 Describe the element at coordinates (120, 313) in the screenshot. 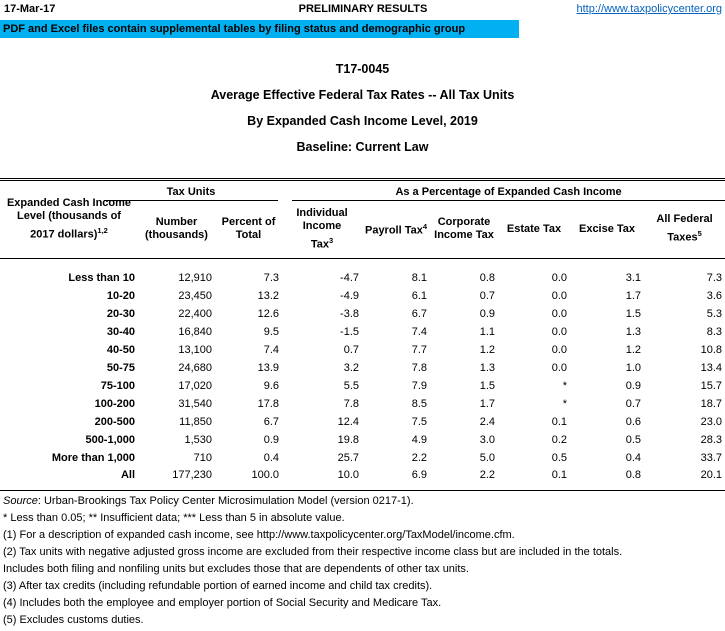

I see `row-label: 20-30` at that location.